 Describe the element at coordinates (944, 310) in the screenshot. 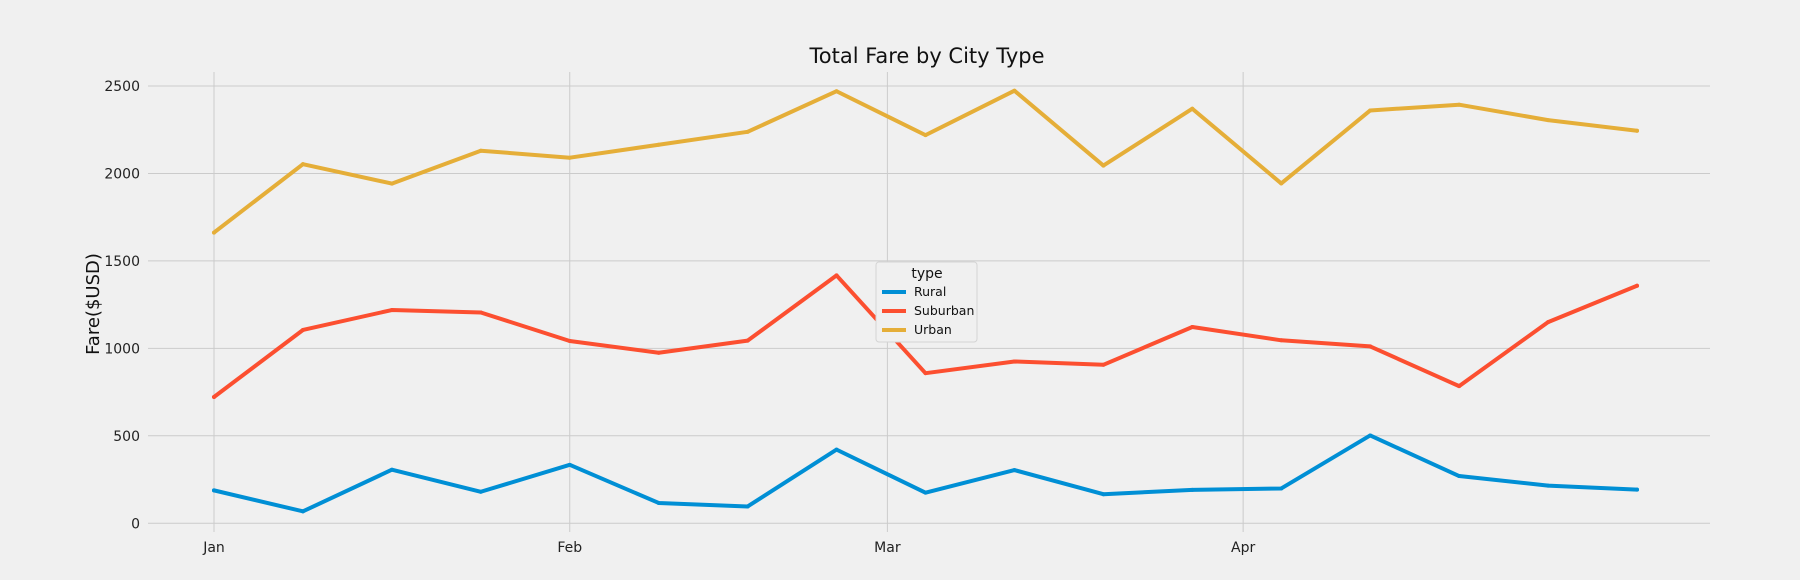

I see `legend-label: Suburban` at that location.